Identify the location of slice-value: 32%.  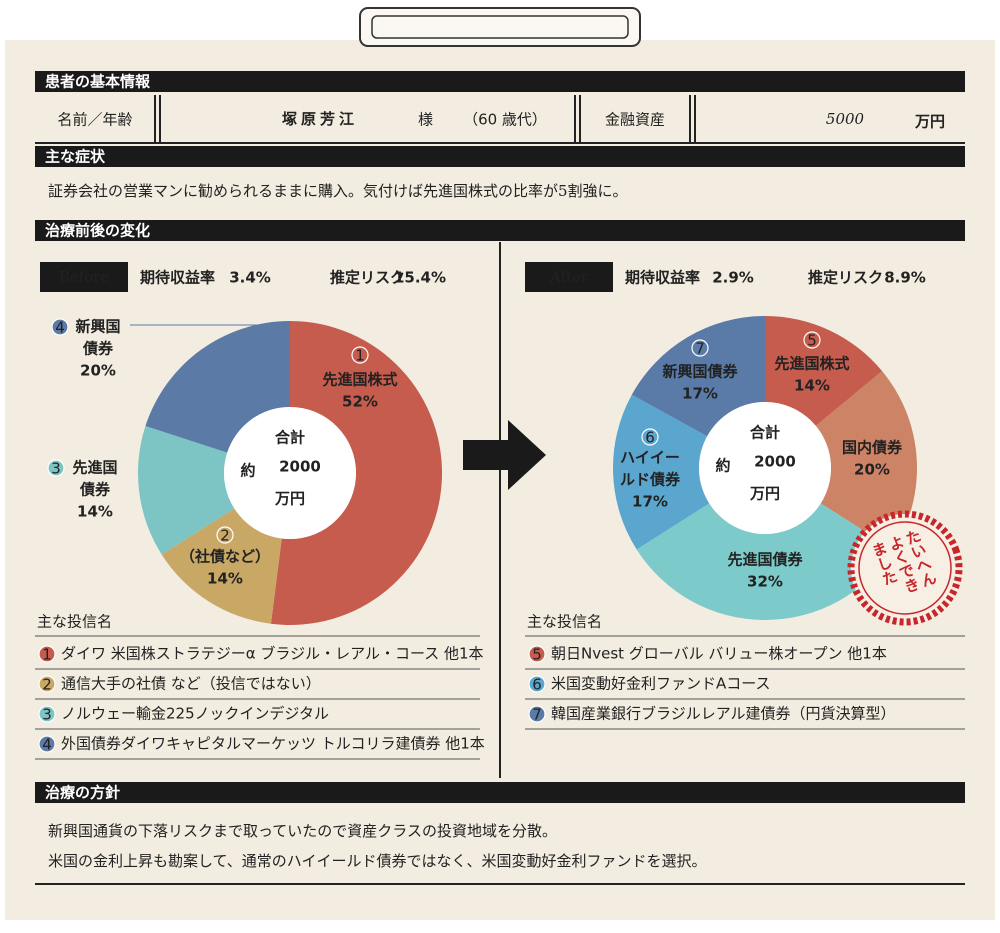
(765, 582).